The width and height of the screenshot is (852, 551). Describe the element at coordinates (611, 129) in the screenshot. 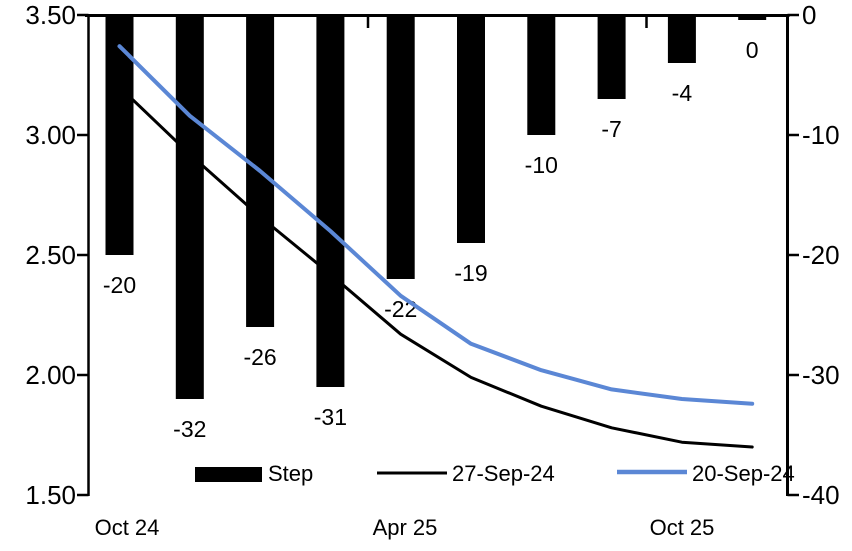

I see `bar-value-label: -7` at that location.